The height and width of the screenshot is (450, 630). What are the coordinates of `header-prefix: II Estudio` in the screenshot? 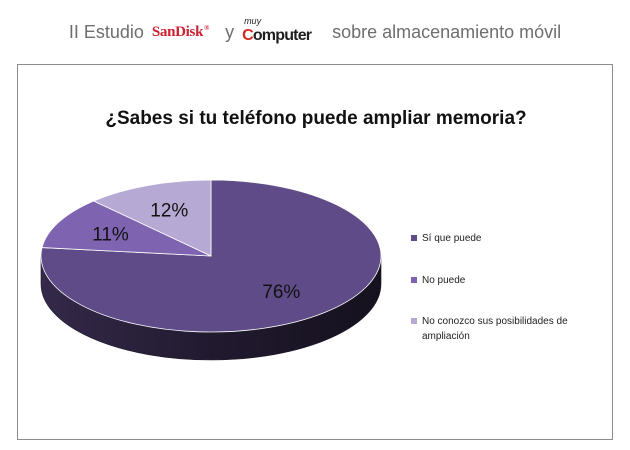 It's located at (106, 31).